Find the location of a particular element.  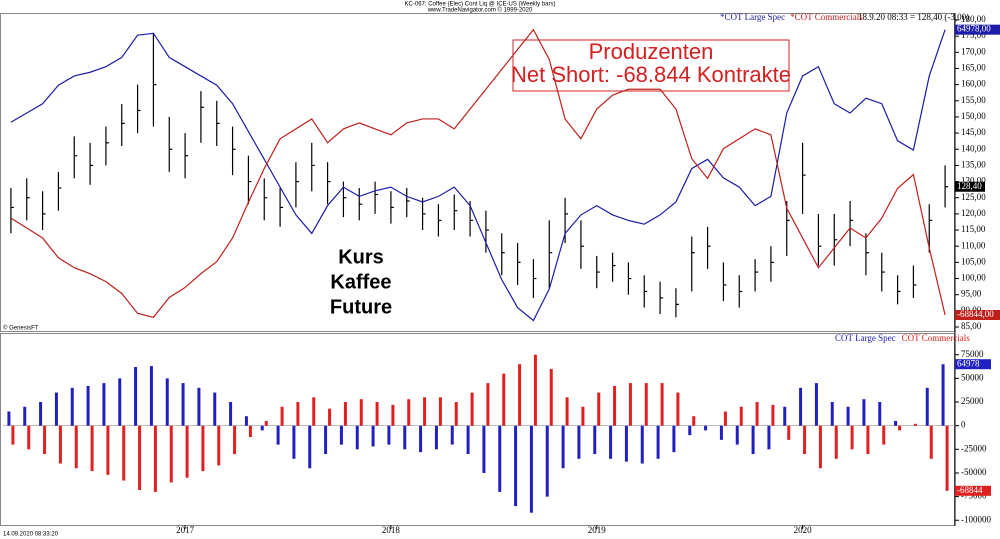

last-value-label: 64978 is located at coordinates (968, 363).